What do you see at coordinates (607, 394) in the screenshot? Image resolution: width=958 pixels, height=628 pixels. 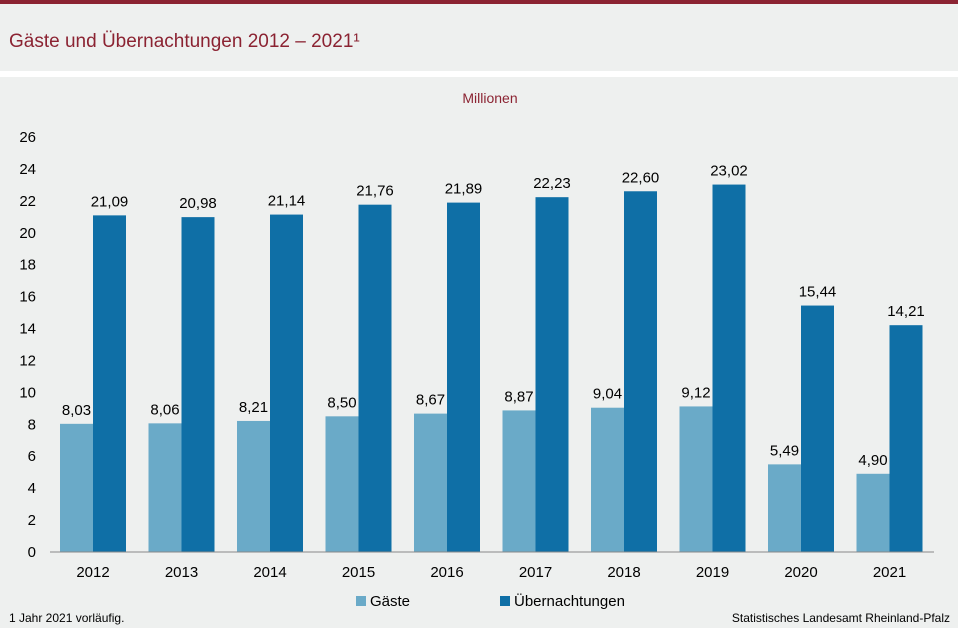 I see `data-label: 9,04` at bounding box center [607, 394].